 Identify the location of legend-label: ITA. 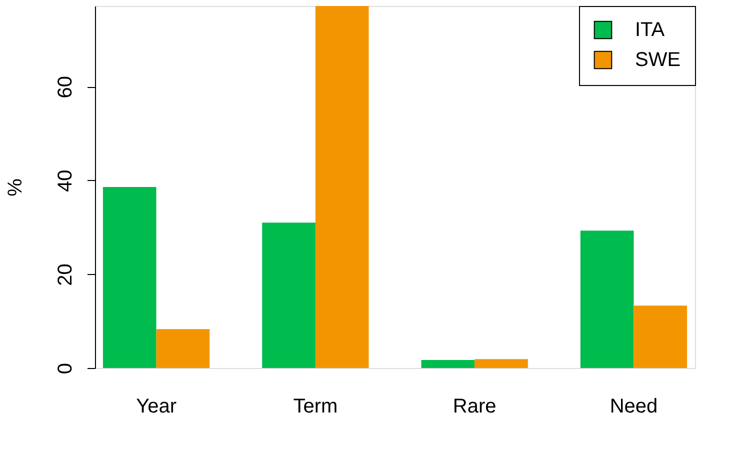
(650, 30).